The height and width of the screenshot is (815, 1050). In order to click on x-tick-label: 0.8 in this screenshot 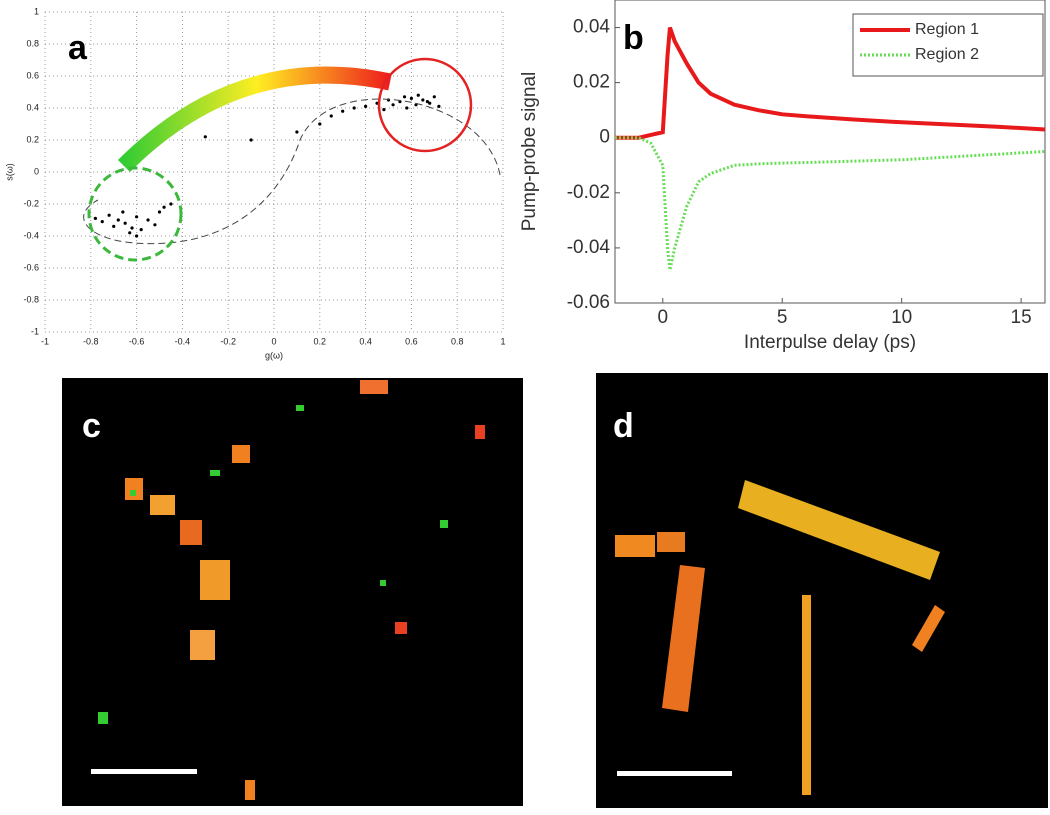, I will do `click(457, 341)`.